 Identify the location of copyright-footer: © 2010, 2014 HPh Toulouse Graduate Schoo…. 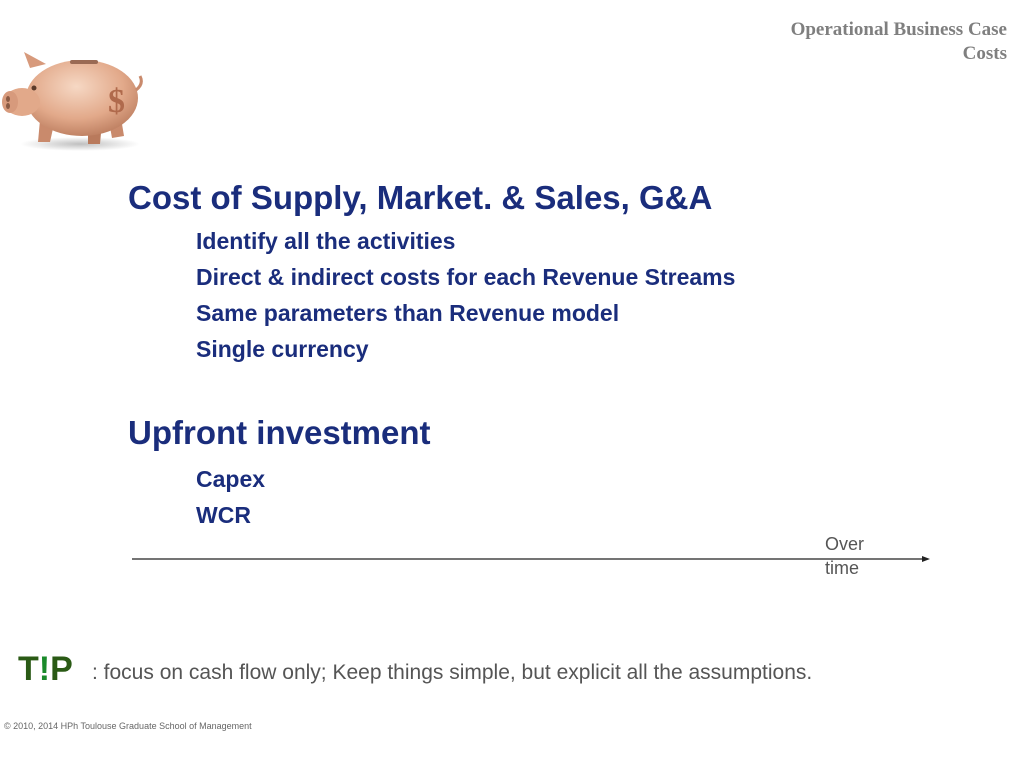
(128, 726).